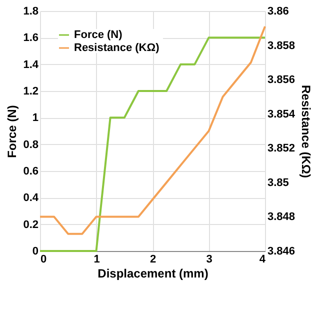 The width and height of the screenshot is (320, 320). What do you see at coordinates (262, 260) in the screenshot?
I see `x-tick-label: 4` at bounding box center [262, 260].